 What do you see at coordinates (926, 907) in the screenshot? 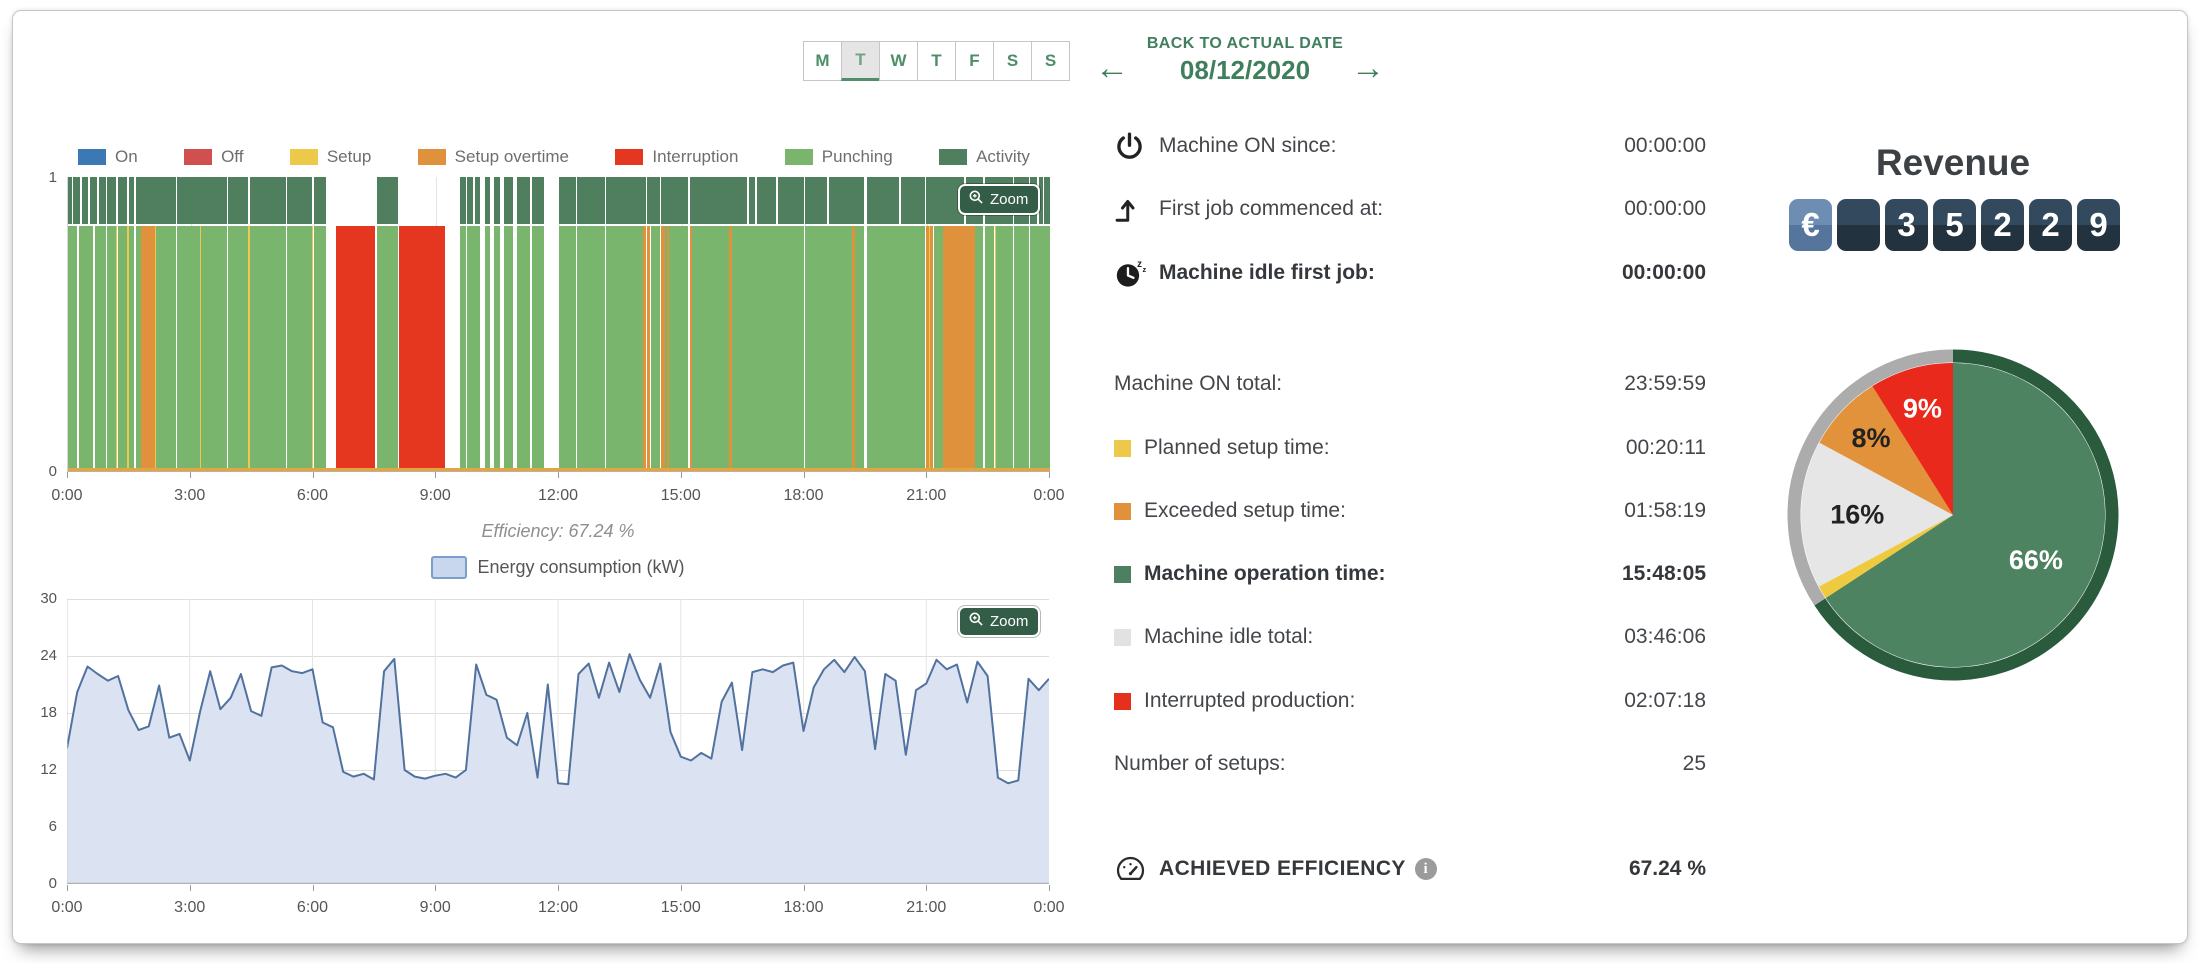
I see `axis-tick-label: 21:00` at bounding box center [926, 907].